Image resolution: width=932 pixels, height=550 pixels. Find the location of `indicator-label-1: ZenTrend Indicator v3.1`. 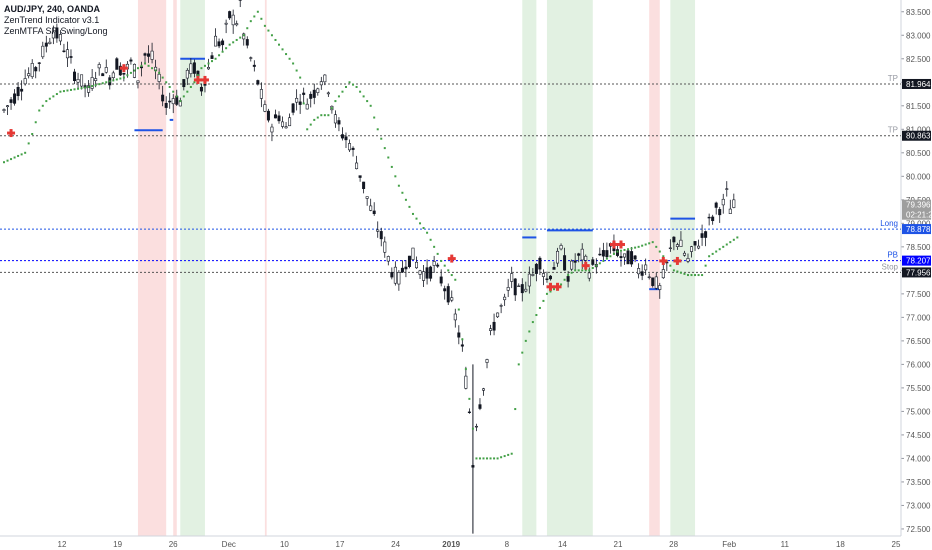

indicator-label-1: ZenTrend Indicator v3.1 is located at coordinates (52, 20).